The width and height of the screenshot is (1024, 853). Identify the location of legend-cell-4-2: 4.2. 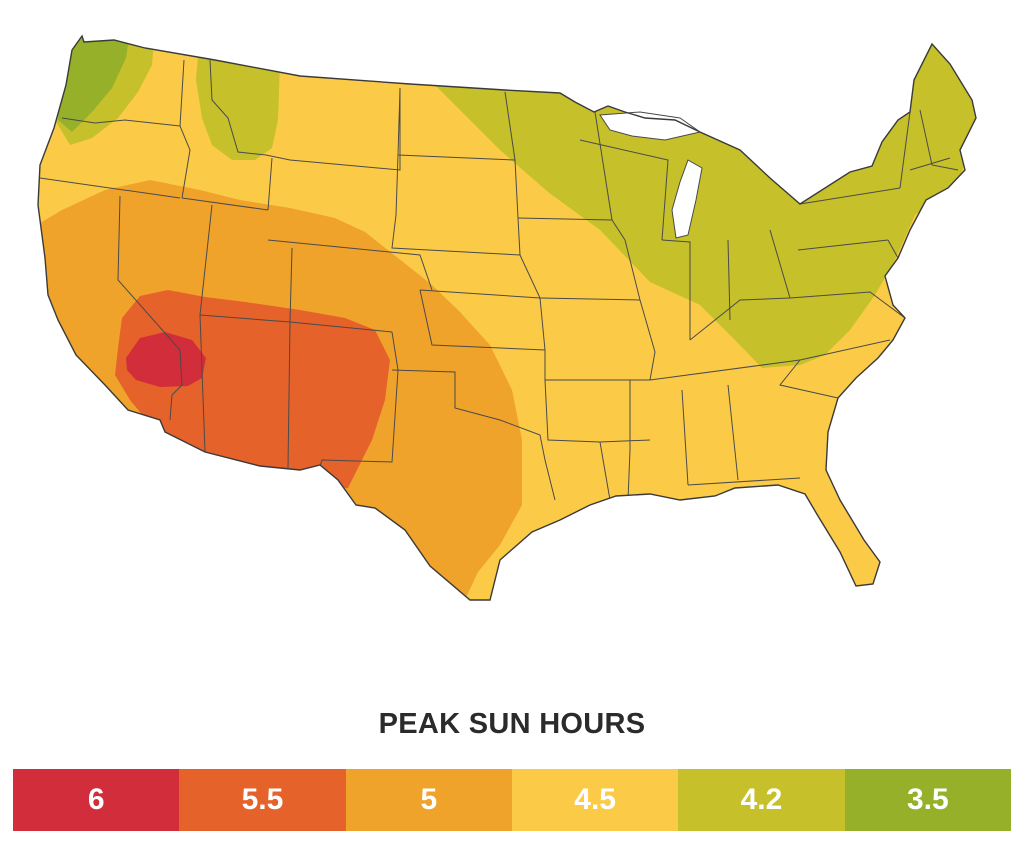
(761, 800).